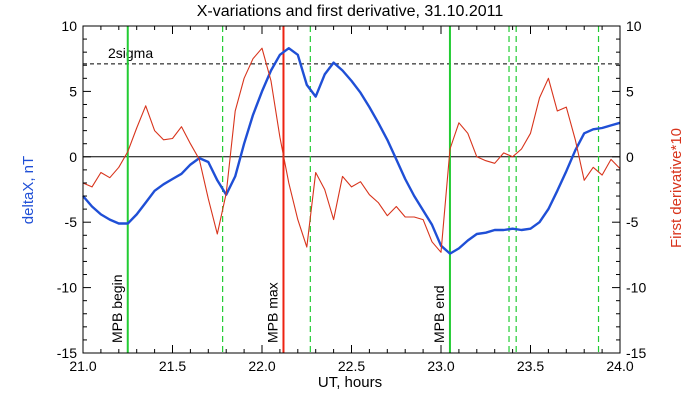 The image size is (700, 400). I want to click on y-tick-label-right: 5, so click(630, 91).